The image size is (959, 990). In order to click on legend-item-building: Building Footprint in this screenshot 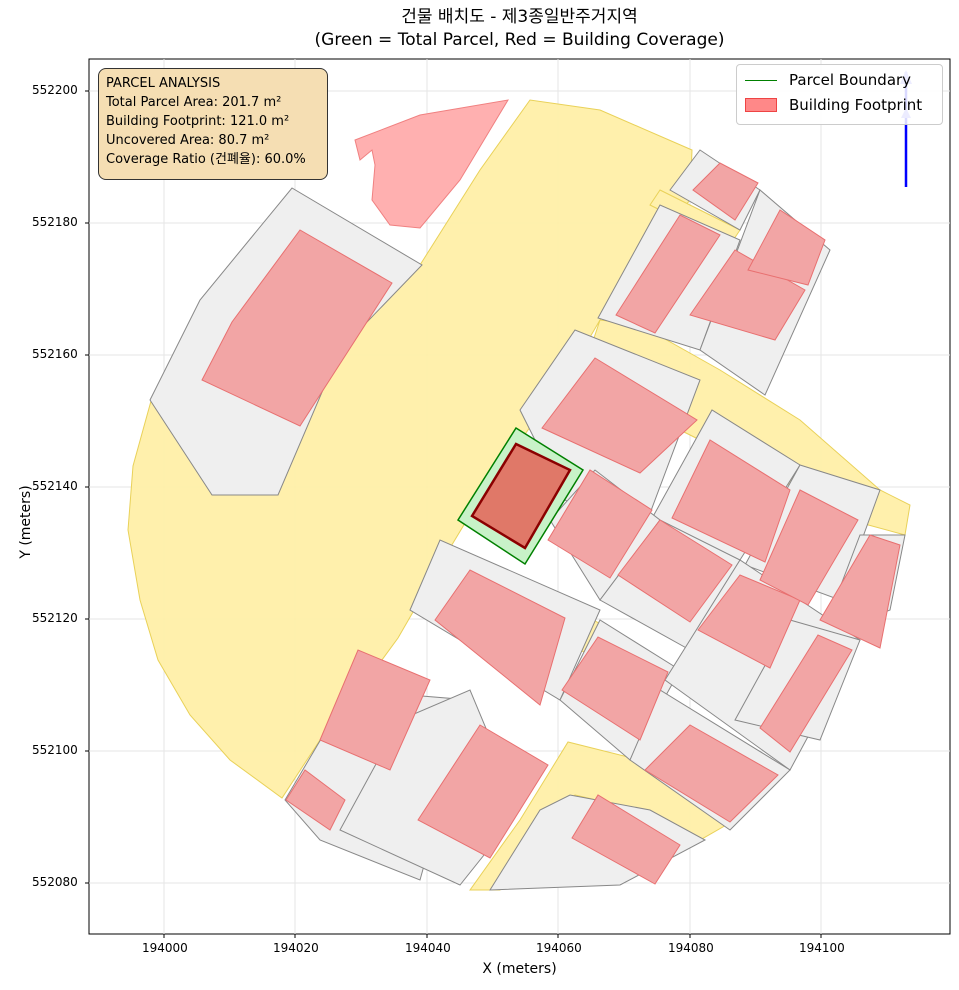, I will do `click(833, 105)`.